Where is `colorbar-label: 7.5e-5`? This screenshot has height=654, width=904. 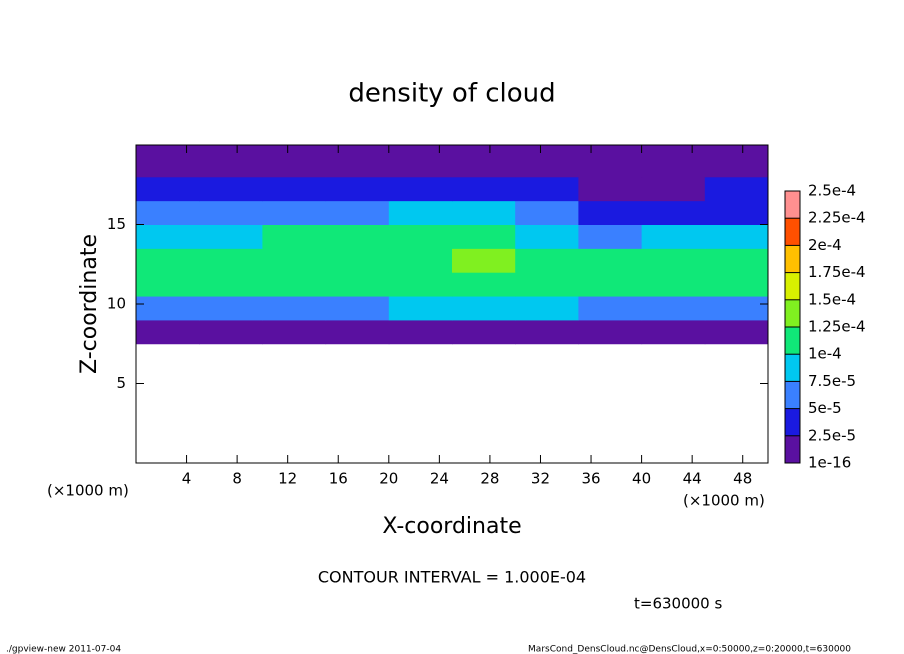
colorbar-label: 7.5e-5 is located at coordinates (832, 381).